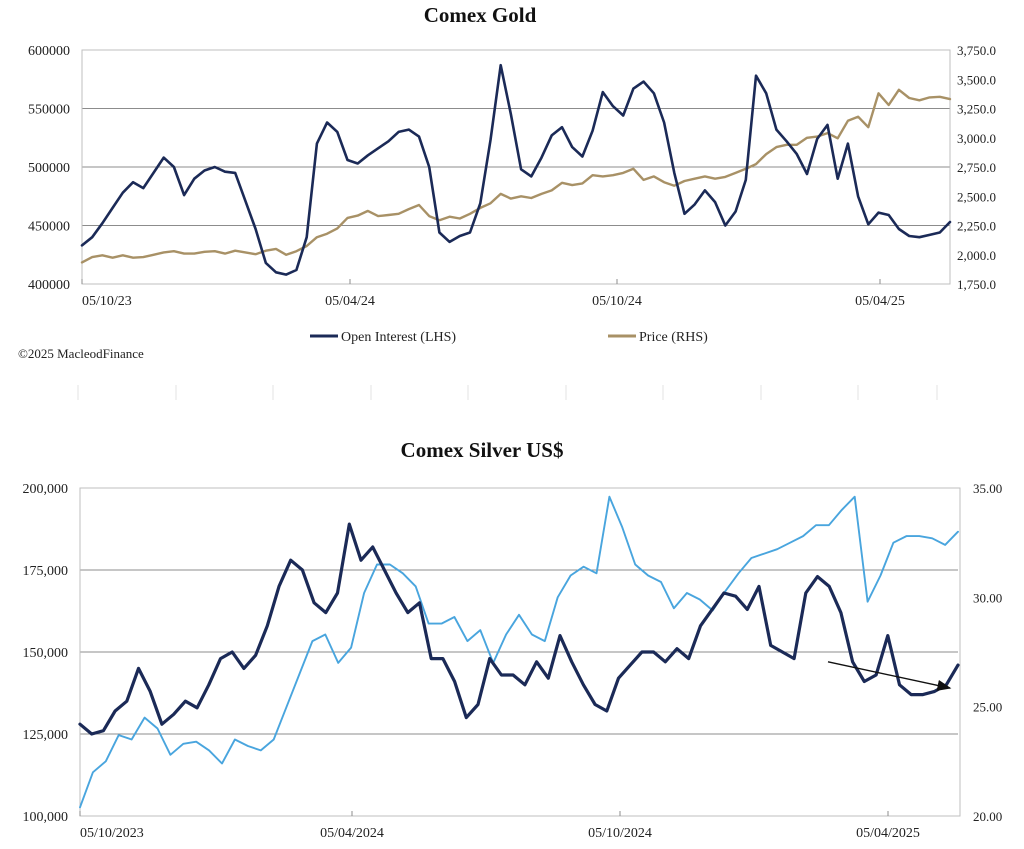  What do you see at coordinates (46, 489) in the screenshot?
I see `left-axis-tick-label: 200,000` at bounding box center [46, 489].